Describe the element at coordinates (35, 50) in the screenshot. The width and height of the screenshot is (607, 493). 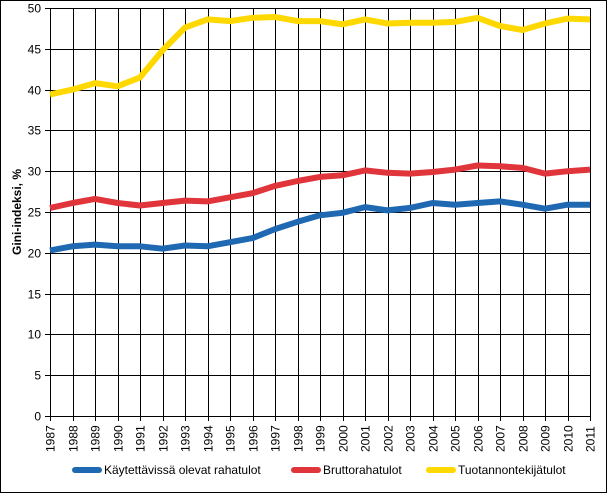
I see `y-tick-label: 45` at that location.